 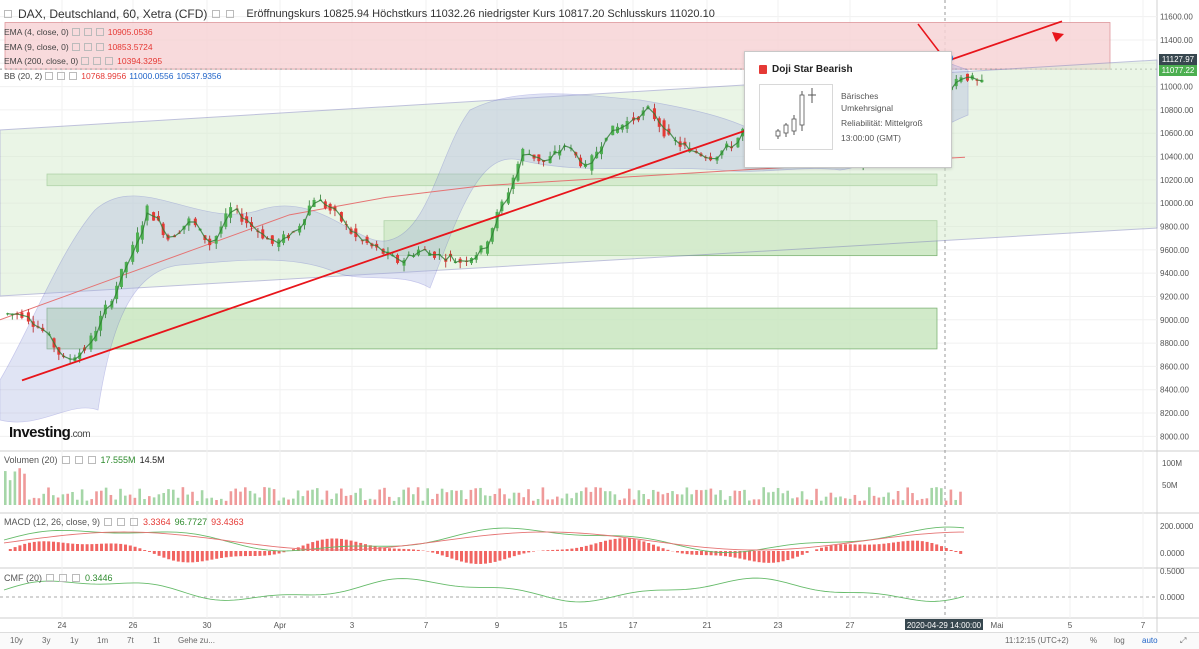 I want to click on timeframe-3y: 3y, so click(x=46, y=640).